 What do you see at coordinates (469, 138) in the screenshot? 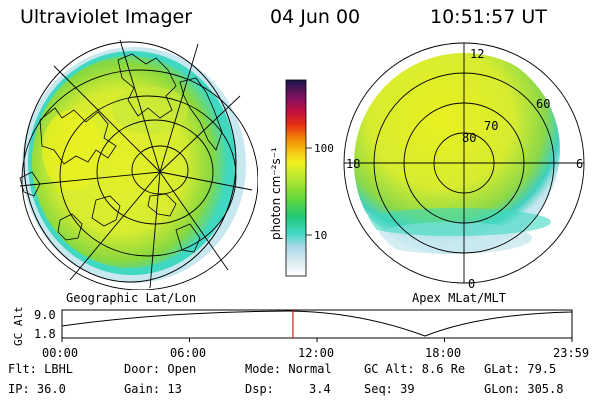
I see `lat-label-80: 80` at bounding box center [469, 138].